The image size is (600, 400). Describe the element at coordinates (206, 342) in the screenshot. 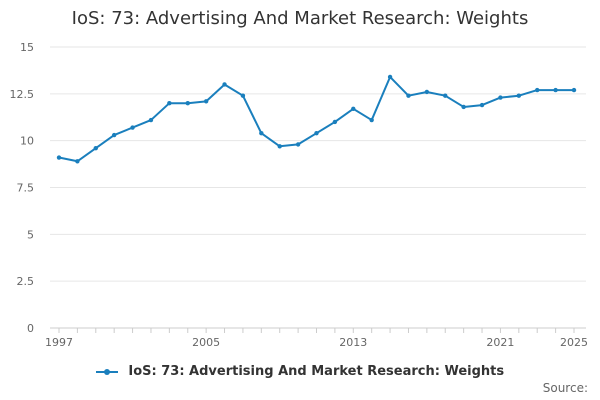

I see `x-tick-label: 2005` at that location.